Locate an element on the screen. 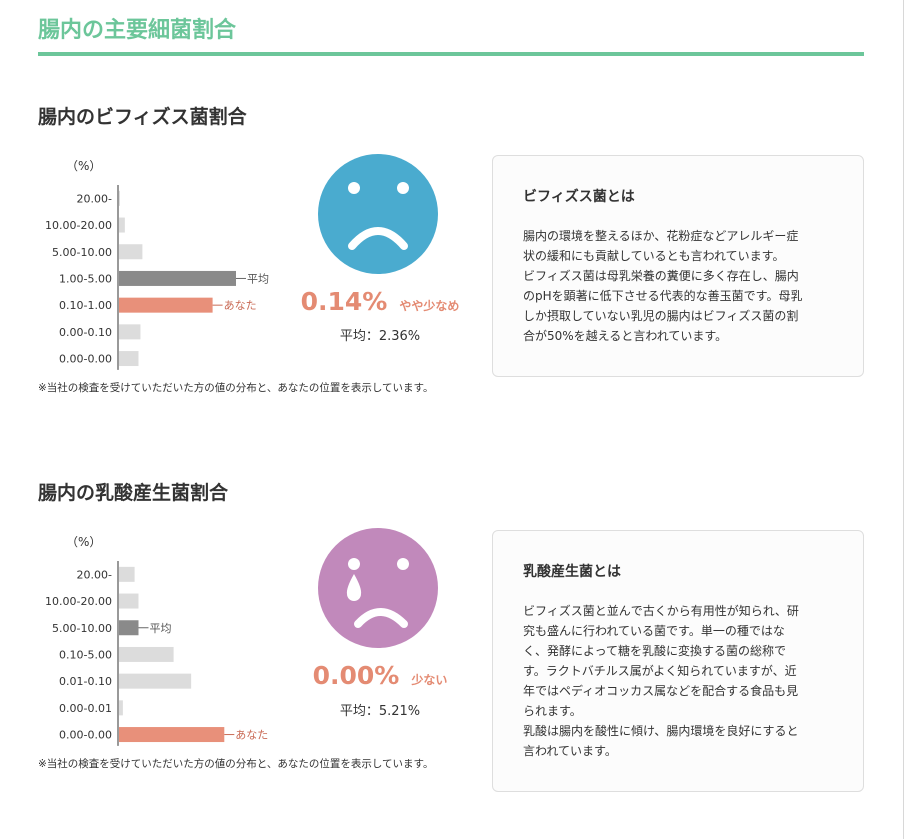  average-value: 平均：5.21% is located at coordinates (380, 711).